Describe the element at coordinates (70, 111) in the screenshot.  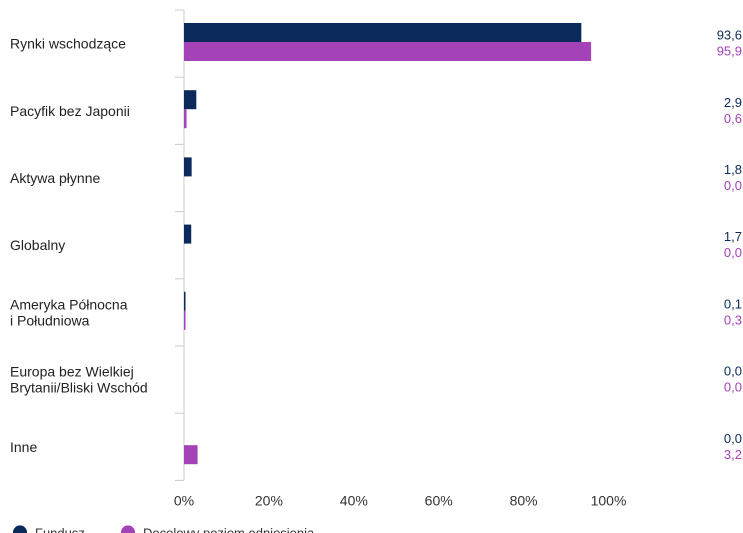
I see `category-label: Pacyfik bez Japonii` at that location.